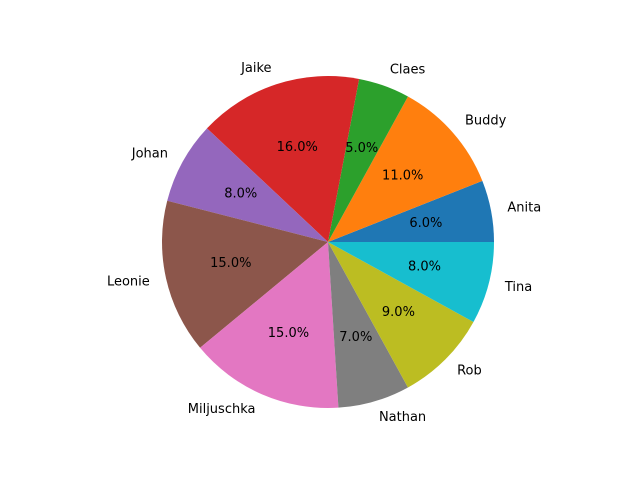  What do you see at coordinates (255, 68) in the screenshot?
I see `pie-category-label-jaike: Jaike` at bounding box center [255, 68].